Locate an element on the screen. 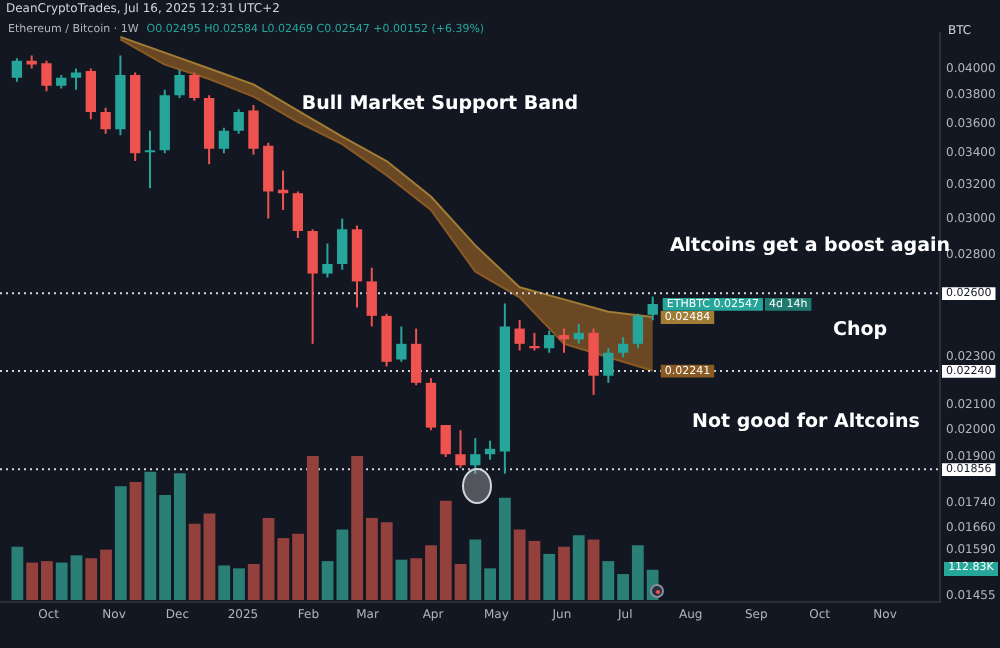 The image size is (1000, 648). annotation: Chop is located at coordinates (860, 330).